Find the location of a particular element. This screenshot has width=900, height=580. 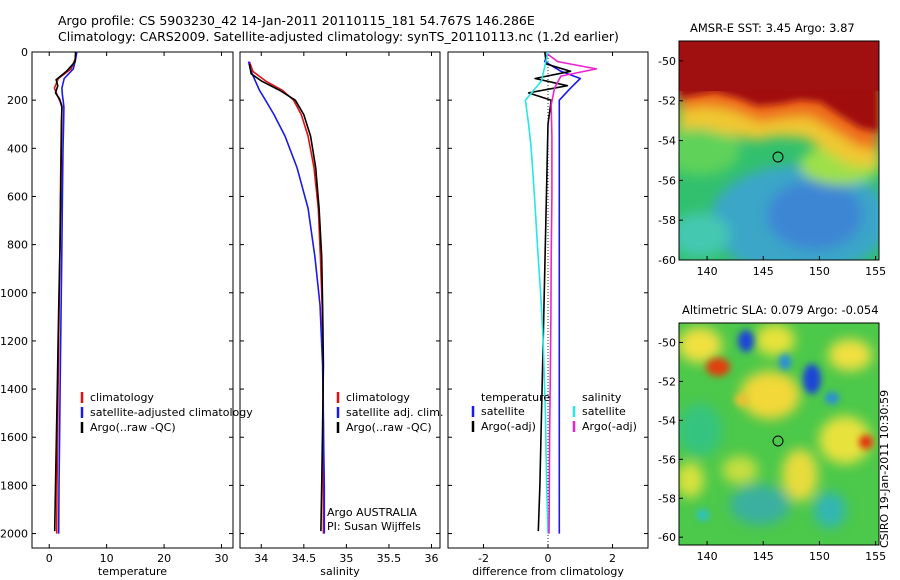

sla-field is located at coordinates (779, 434).